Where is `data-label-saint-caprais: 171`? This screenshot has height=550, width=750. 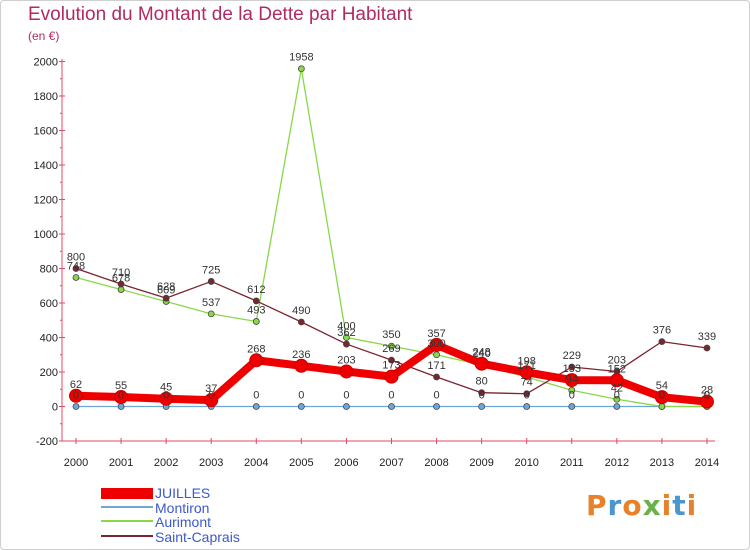 data-label-saint-caprais: 171 is located at coordinates (436, 366).